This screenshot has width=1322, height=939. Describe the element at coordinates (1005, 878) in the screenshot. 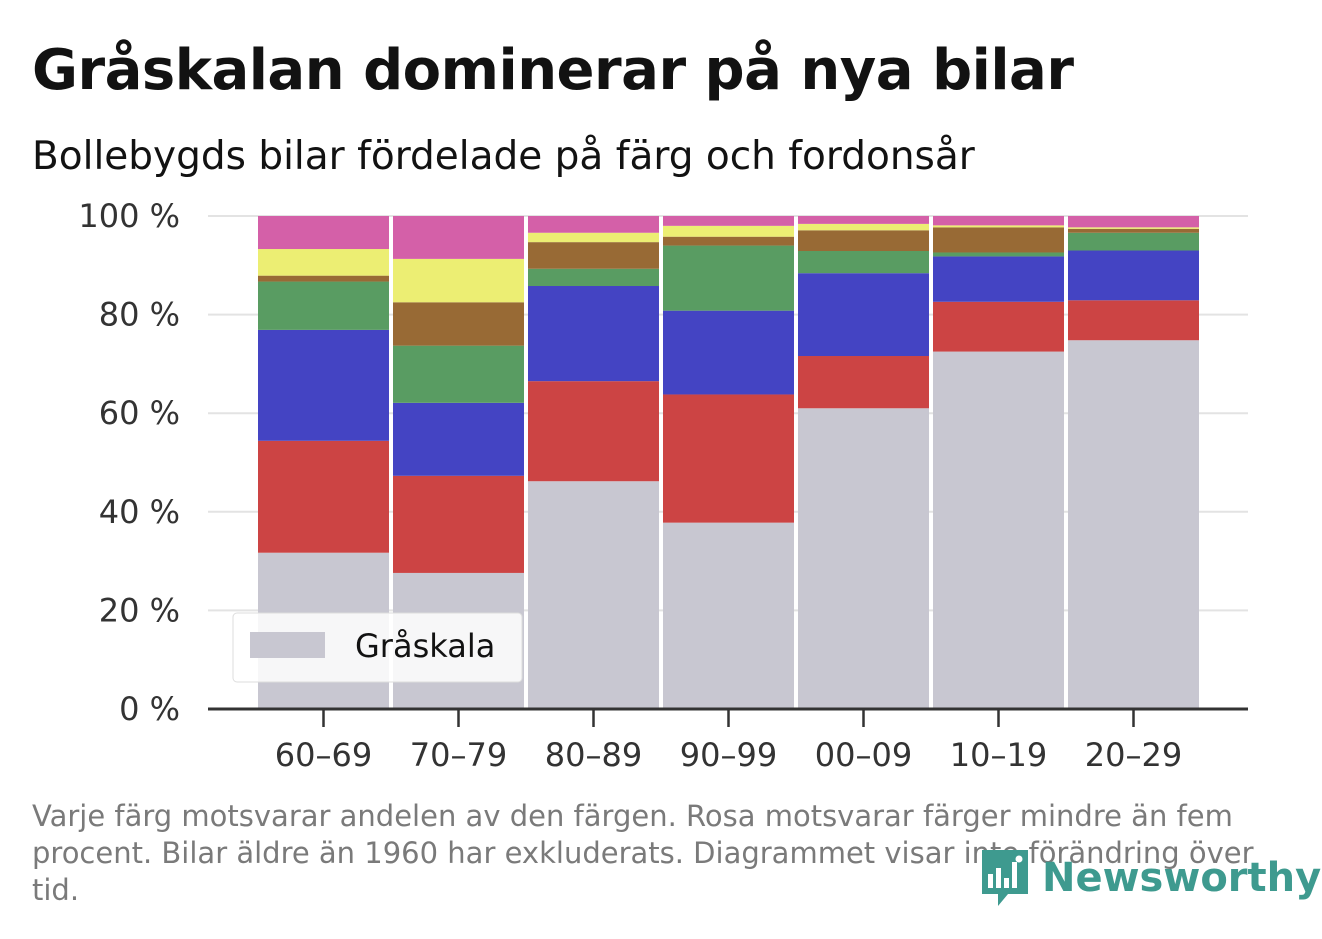

I see `newsworthy-logo-icon` at that location.